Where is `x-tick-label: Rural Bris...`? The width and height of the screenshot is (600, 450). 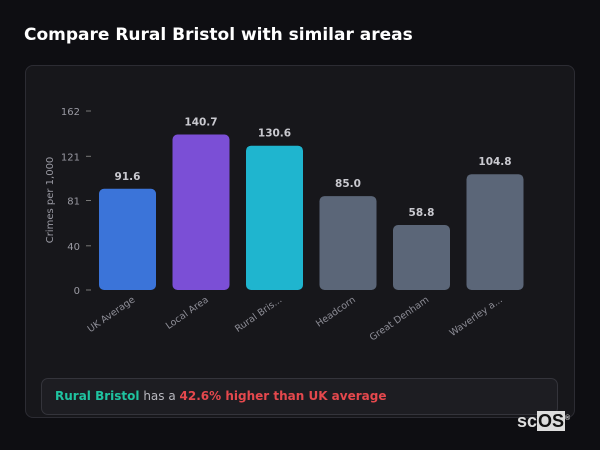
x-tick-label: Rural Bris... is located at coordinates (258, 314).